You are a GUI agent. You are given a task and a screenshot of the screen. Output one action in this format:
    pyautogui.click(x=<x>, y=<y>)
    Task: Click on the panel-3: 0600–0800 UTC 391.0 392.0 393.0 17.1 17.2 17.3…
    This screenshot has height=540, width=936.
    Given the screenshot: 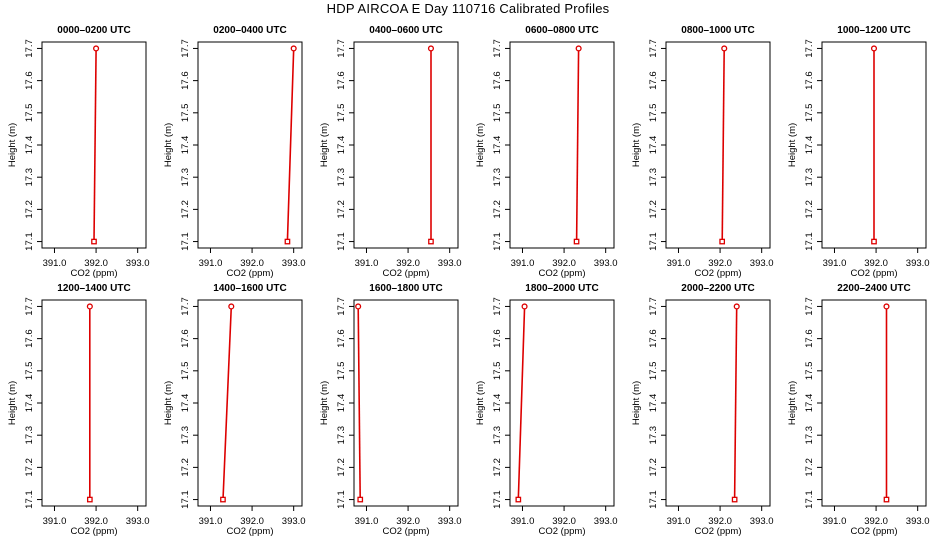 What is the action you would take?
    pyautogui.click(x=546, y=152)
    